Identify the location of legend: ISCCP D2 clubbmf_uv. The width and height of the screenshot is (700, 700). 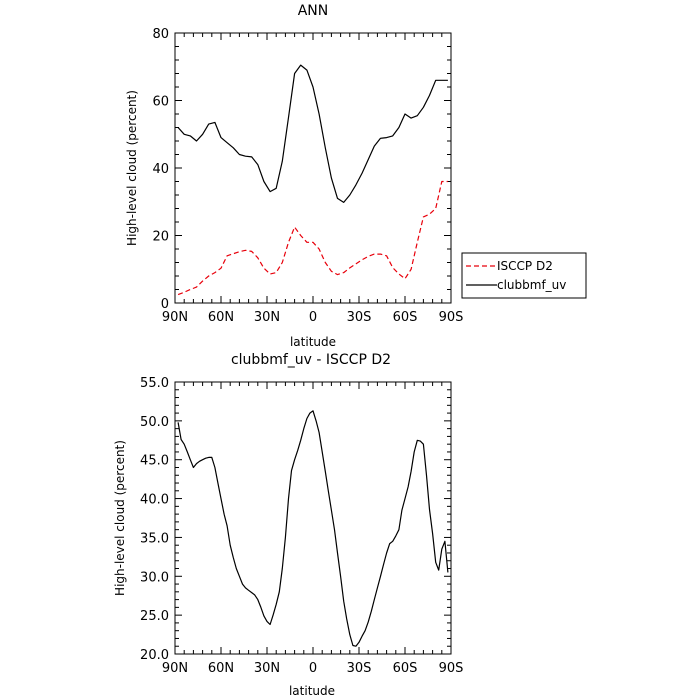
(524, 275).